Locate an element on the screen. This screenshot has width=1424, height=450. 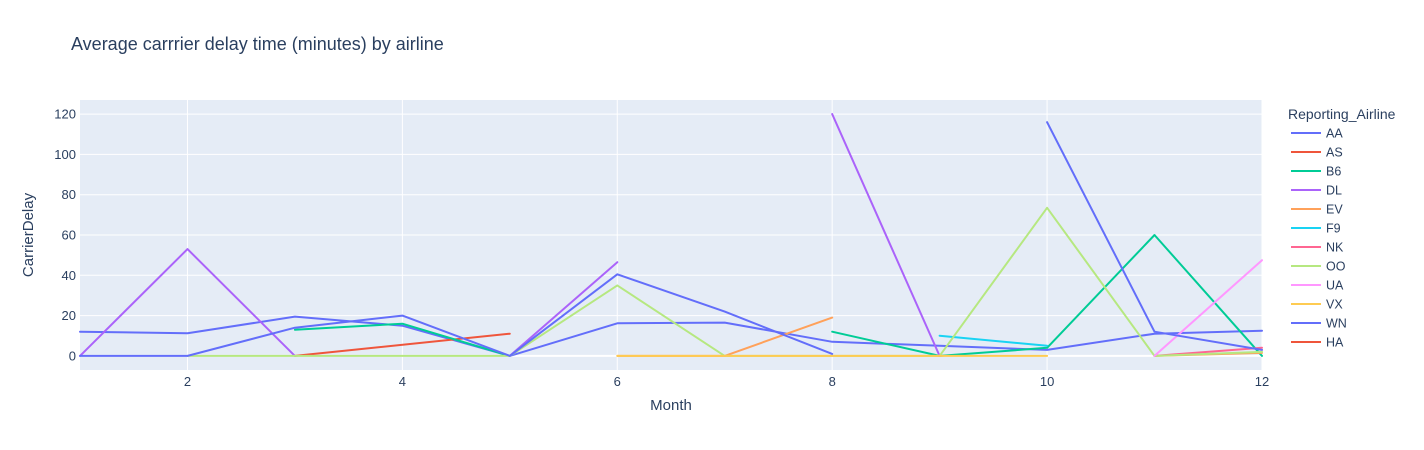
series-line-as is located at coordinates (402, 344).